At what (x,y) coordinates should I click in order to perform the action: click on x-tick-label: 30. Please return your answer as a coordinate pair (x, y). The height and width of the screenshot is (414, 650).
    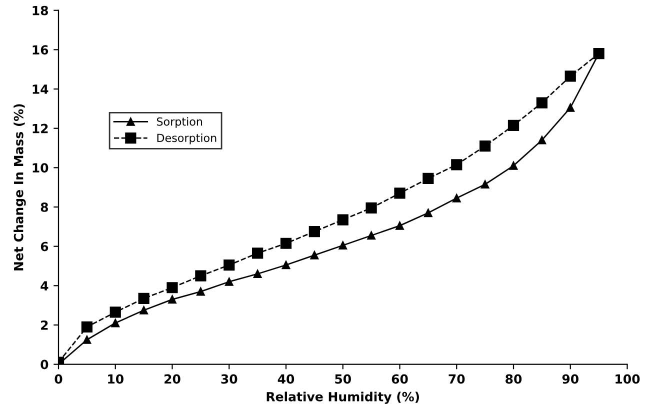
    Looking at the image, I should click on (229, 379).